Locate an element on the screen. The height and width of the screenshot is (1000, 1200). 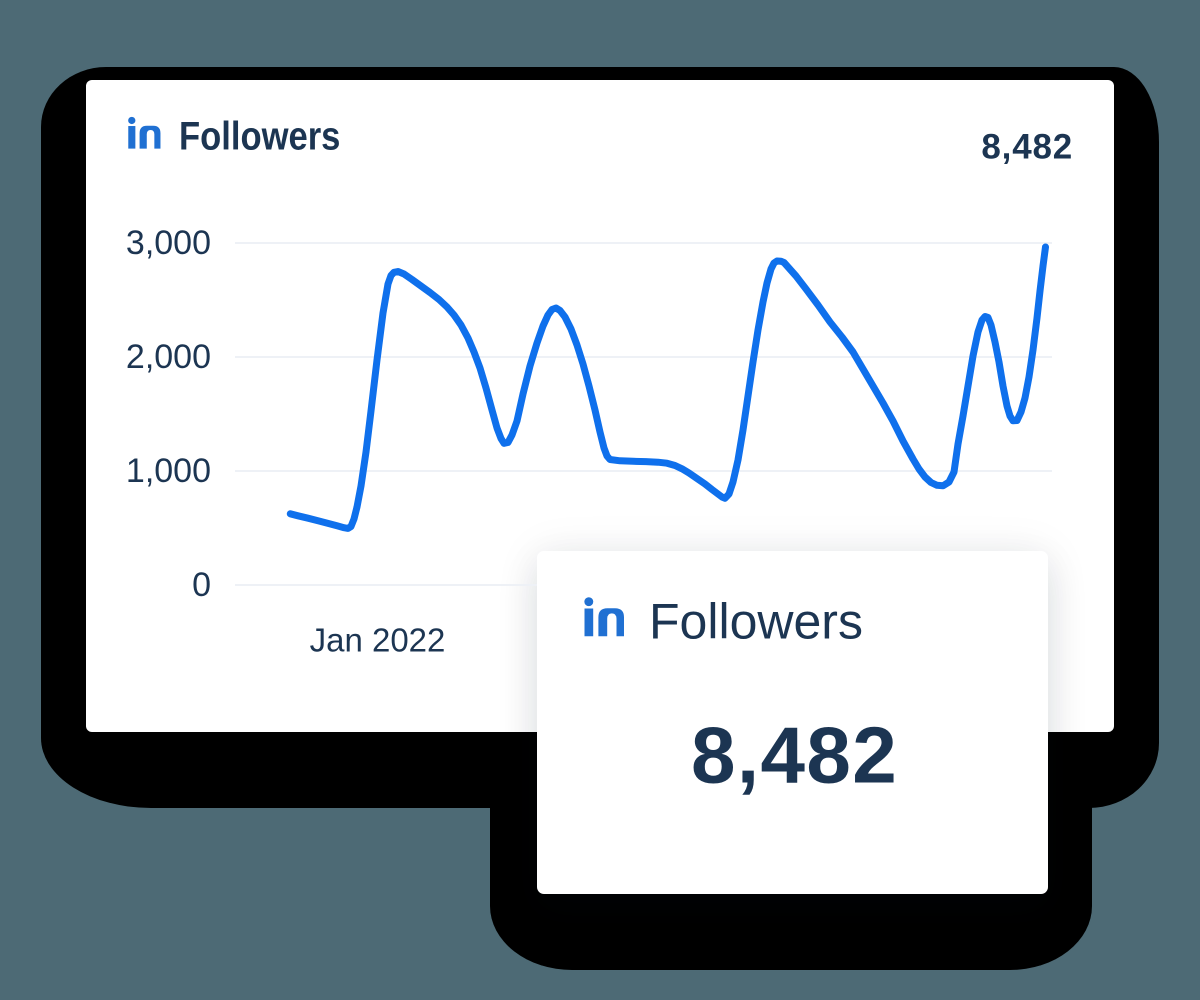
svg-text: 0 is located at coordinates (201, 585).